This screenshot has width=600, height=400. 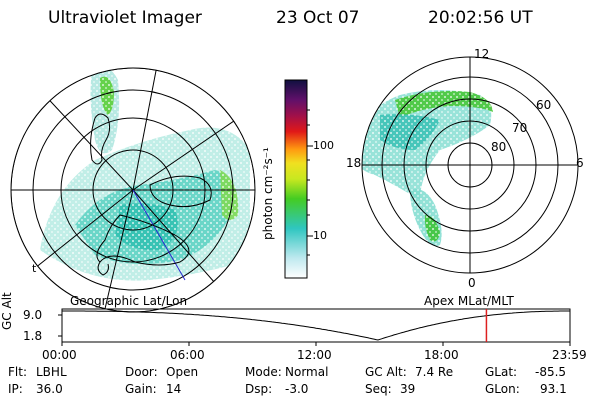 I want to click on glon-label: GLon:, so click(x=502, y=389).